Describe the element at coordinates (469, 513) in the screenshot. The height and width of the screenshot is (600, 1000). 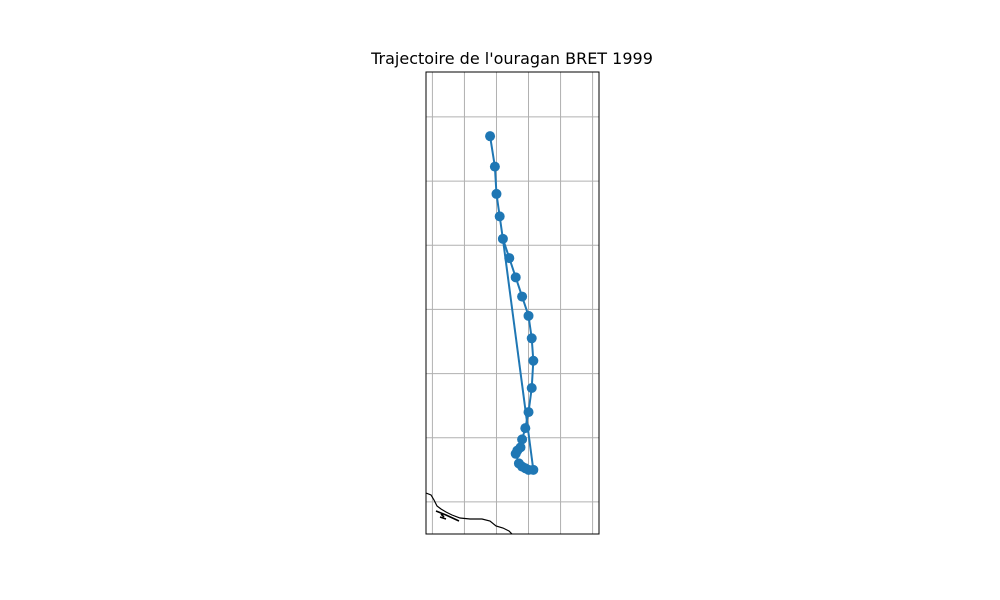
I see `coastline` at that location.